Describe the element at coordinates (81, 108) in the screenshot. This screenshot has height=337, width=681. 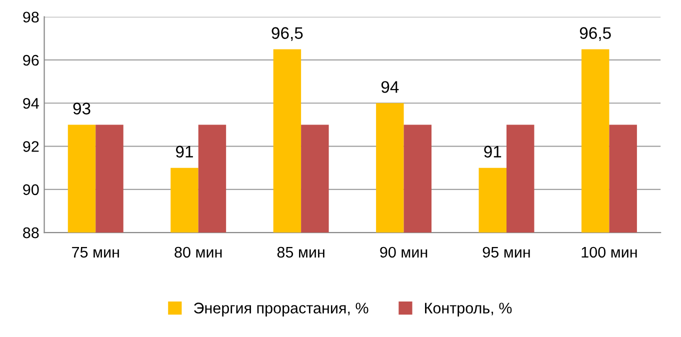
I see `data-label: 93` at that location.